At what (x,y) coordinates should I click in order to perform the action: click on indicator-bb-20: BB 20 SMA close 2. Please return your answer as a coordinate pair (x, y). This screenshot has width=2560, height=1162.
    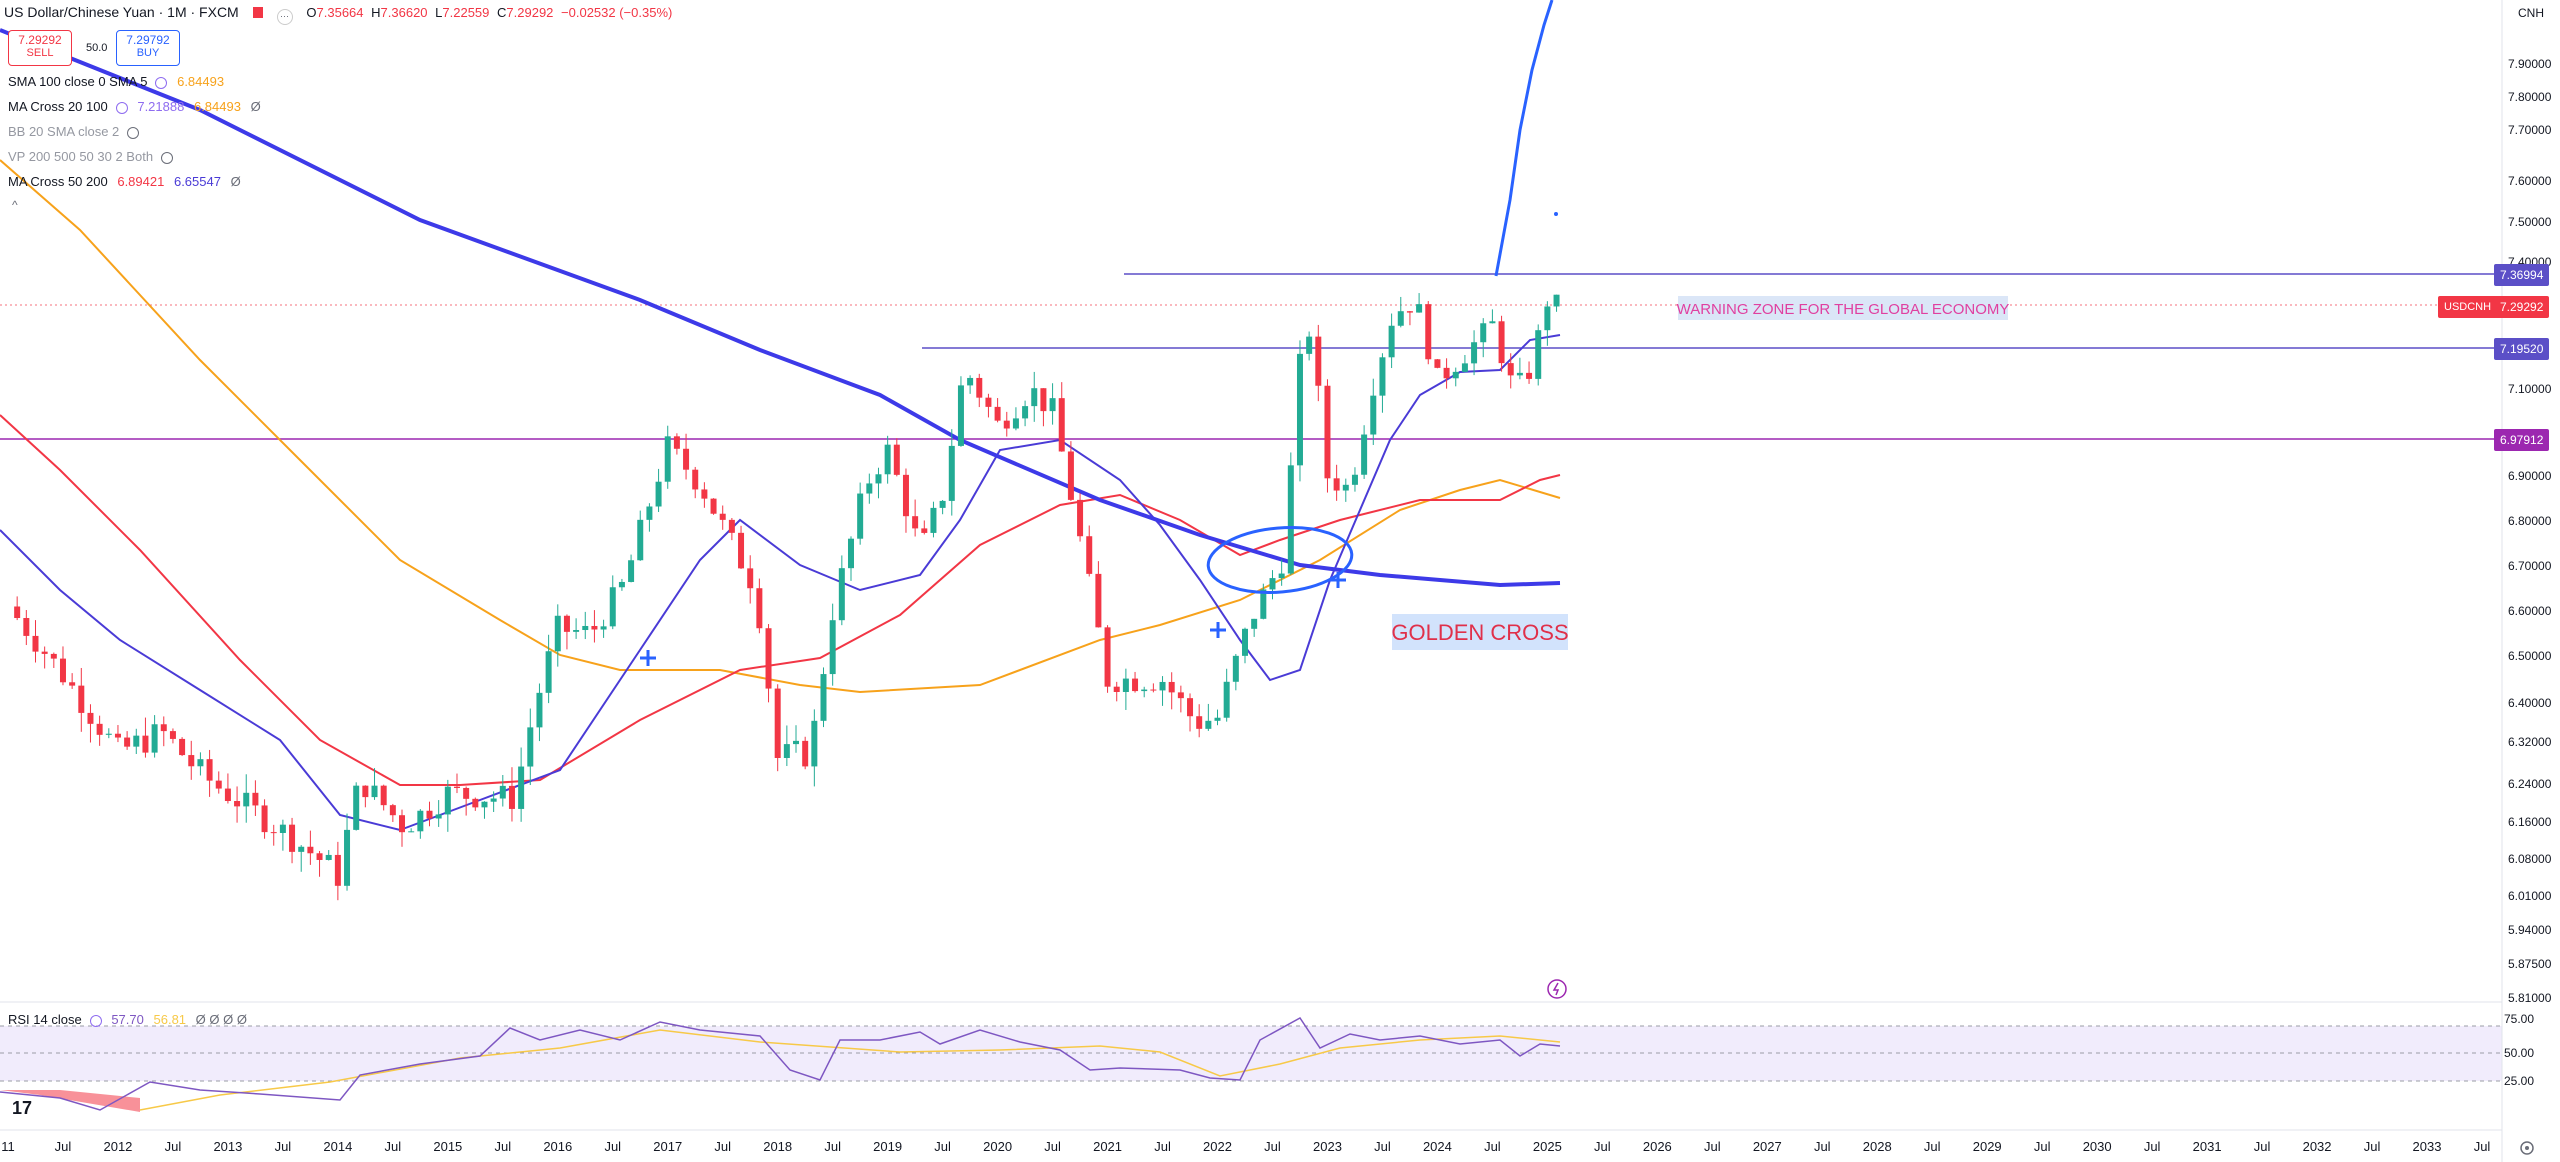
    Looking at the image, I should click on (74, 131).